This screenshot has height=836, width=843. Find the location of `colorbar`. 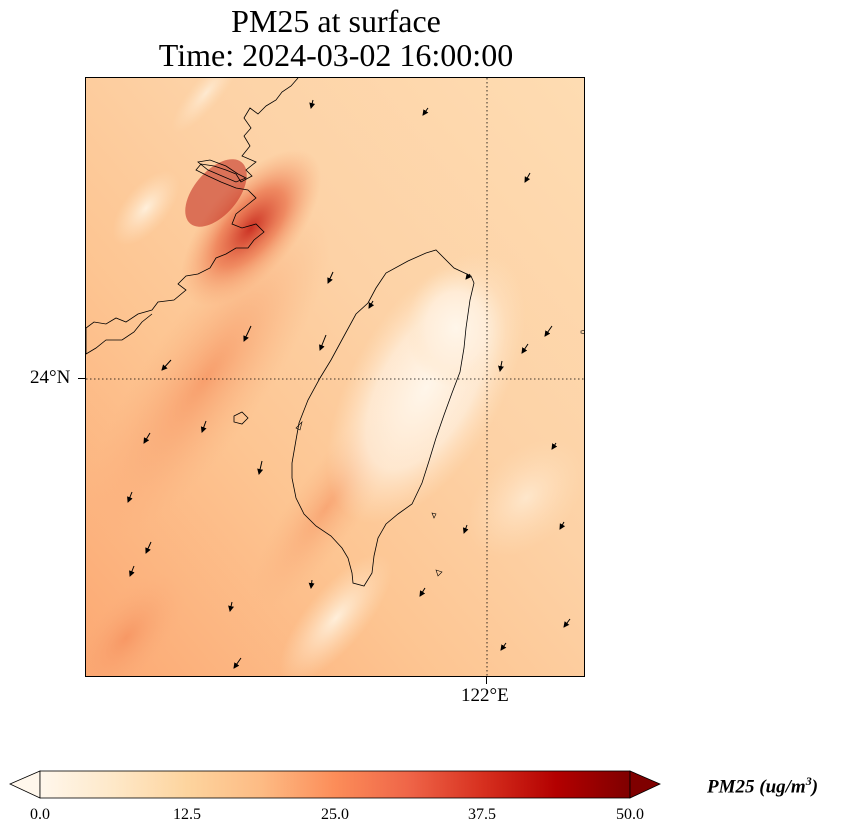

colorbar is located at coordinates (335, 786).